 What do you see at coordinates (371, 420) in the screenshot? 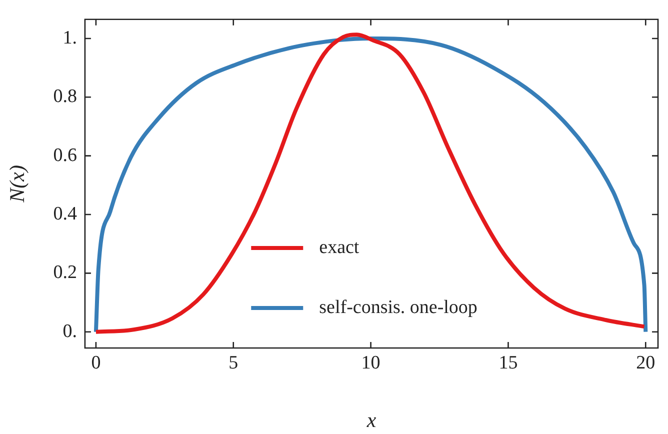
I see `x-axis-title: x` at bounding box center [371, 420].